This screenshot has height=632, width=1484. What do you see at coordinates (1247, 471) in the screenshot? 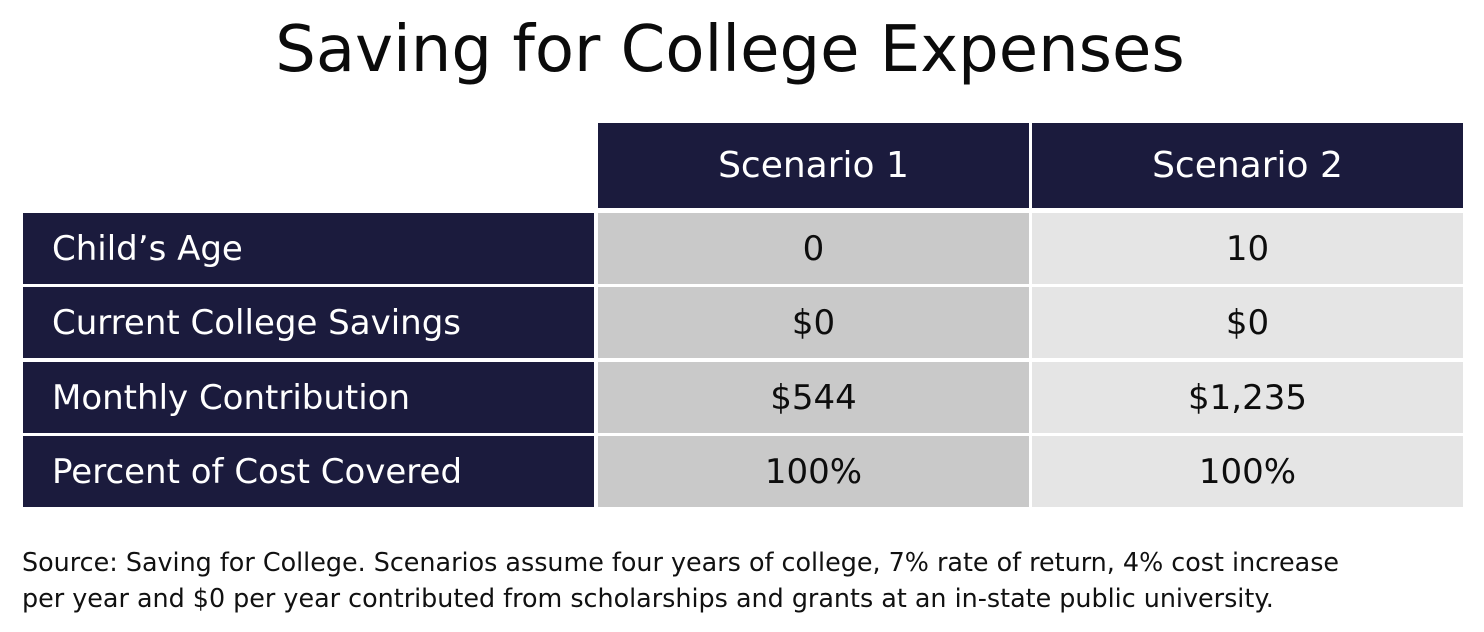
I see `table-cell-row-4-scenario-2: 100%` at bounding box center [1247, 471].